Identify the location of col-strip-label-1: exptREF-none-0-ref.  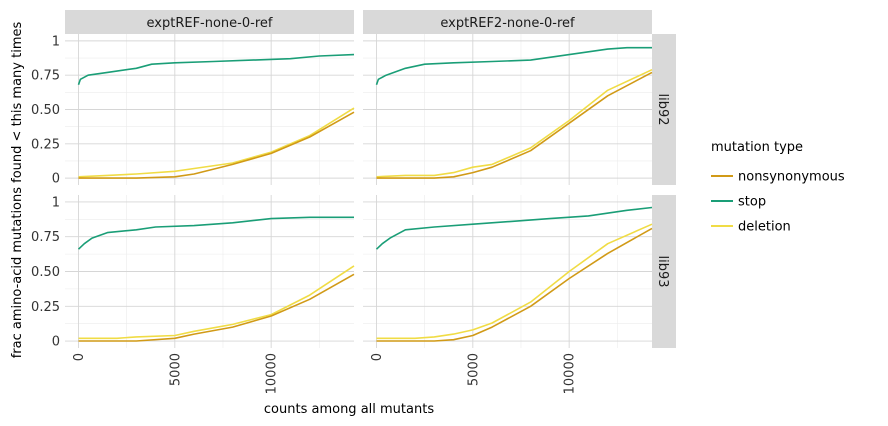
(210, 23).